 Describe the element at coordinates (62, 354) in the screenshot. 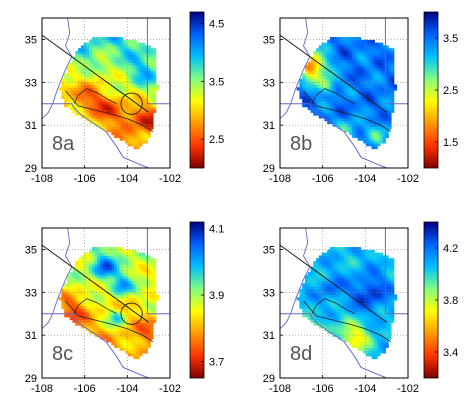

I see `panel-label: 8c` at that location.